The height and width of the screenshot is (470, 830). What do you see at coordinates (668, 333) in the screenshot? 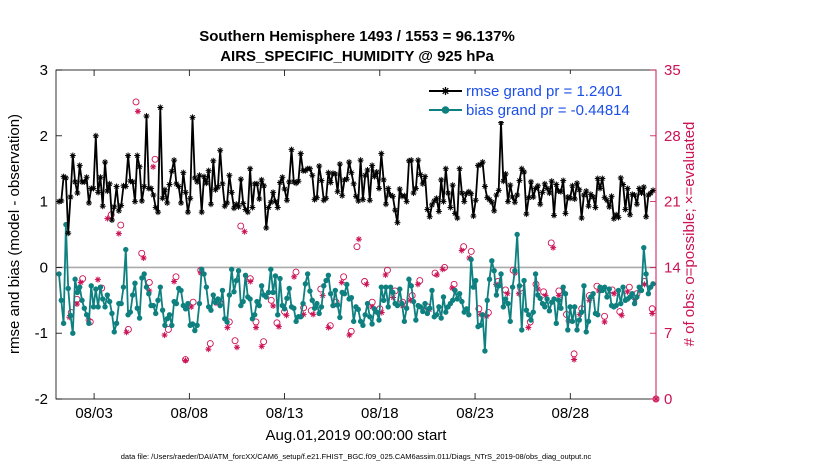
I see `y-right-tick-label: 7` at bounding box center [668, 333].